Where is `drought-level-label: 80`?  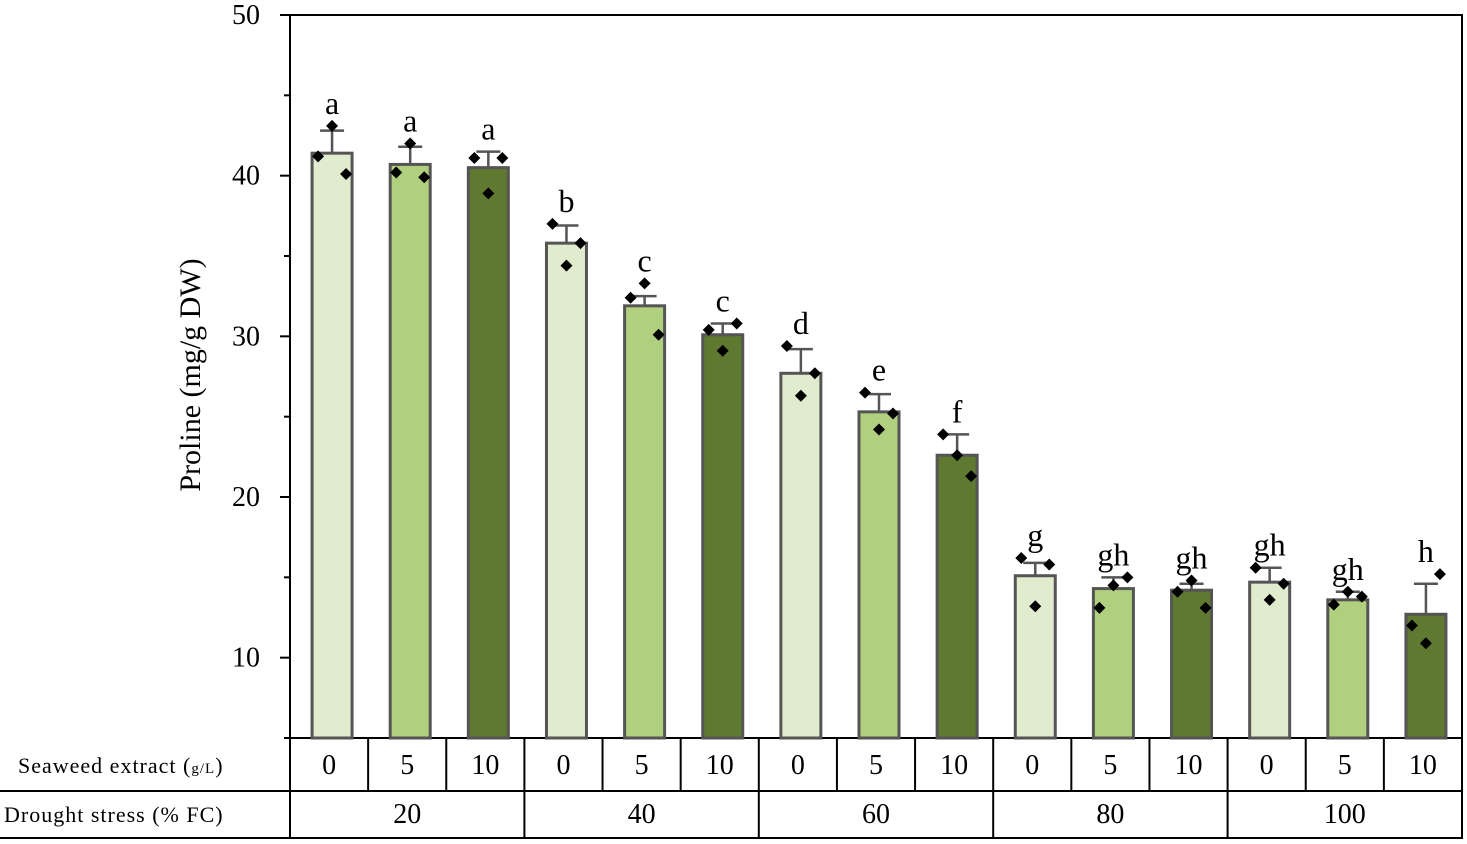 drought-level-label: 80 is located at coordinates (1110, 814).